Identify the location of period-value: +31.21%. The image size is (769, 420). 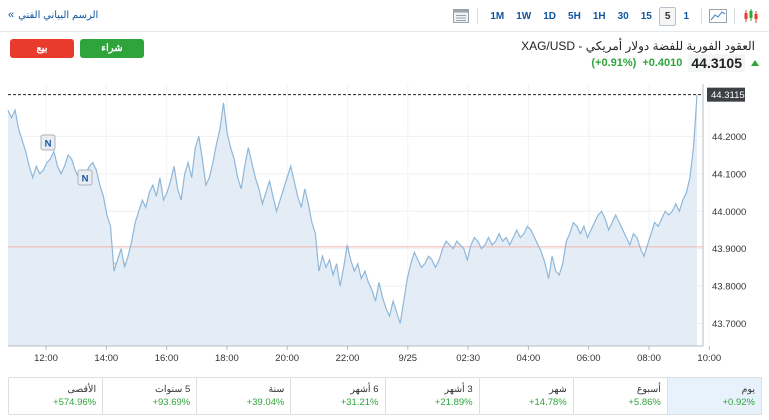
(359, 402).